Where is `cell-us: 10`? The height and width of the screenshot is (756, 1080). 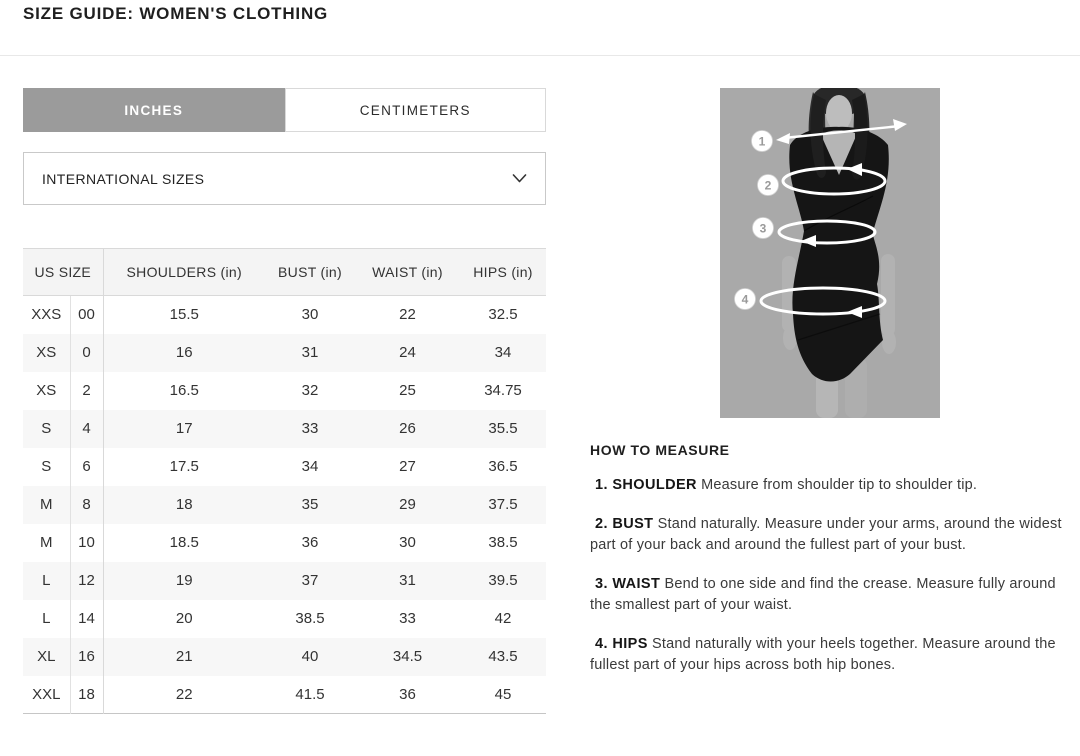
cell-us: 10 is located at coordinates (87, 542).